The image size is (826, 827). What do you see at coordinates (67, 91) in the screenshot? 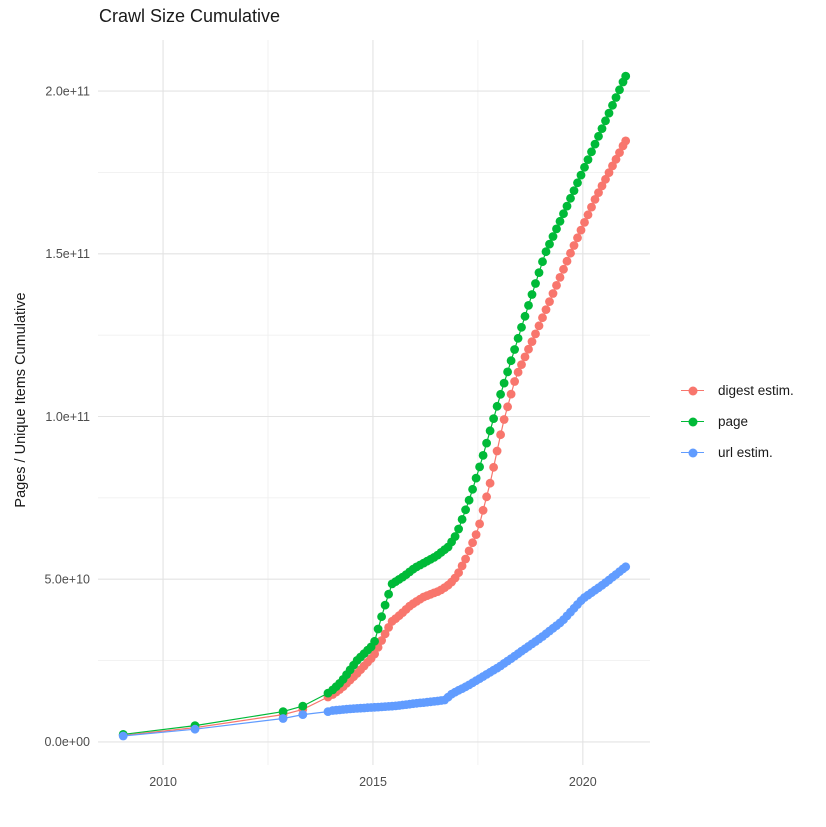
I see `y-tick-label: 2.0e+11` at bounding box center [67, 91].